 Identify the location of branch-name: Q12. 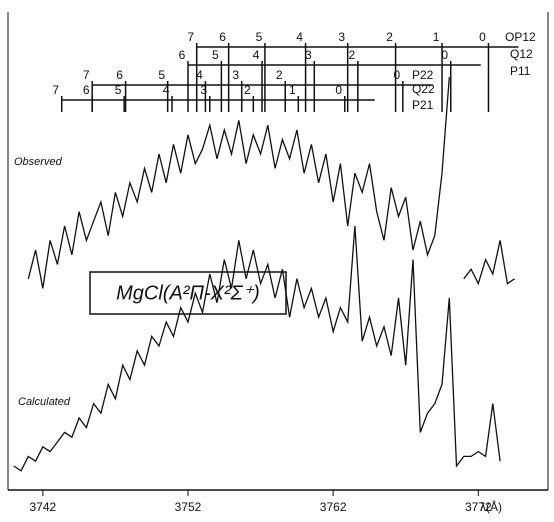
(521, 54).